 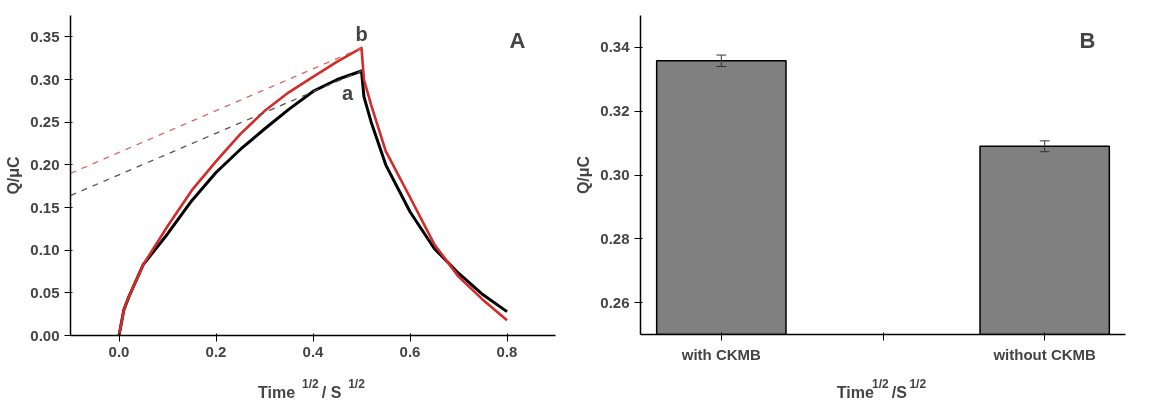 What do you see at coordinates (615, 47) in the screenshot?
I see `y-tick-label: 0.34` at bounding box center [615, 47].